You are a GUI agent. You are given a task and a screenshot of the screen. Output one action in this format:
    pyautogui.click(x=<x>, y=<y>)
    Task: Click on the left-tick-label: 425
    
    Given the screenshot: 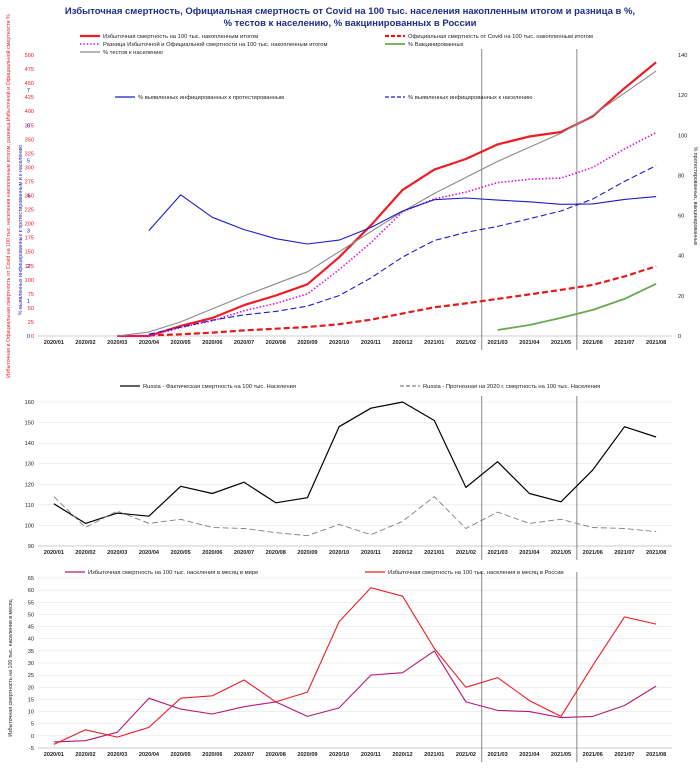 What is the action you would take?
    pyautogui.click(x=29, y=98)
    